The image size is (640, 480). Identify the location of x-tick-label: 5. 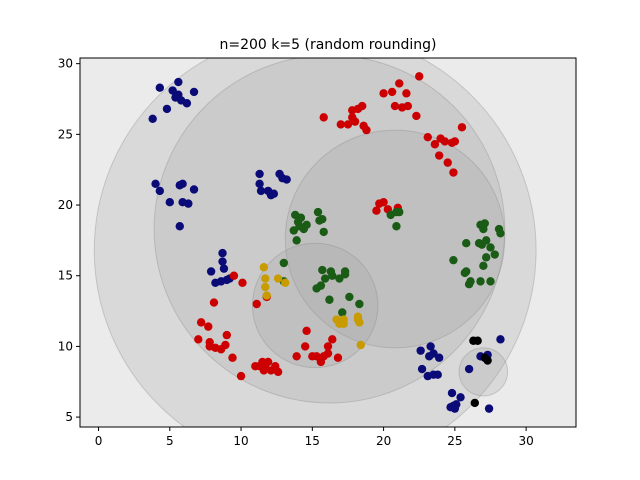
(170, 441).